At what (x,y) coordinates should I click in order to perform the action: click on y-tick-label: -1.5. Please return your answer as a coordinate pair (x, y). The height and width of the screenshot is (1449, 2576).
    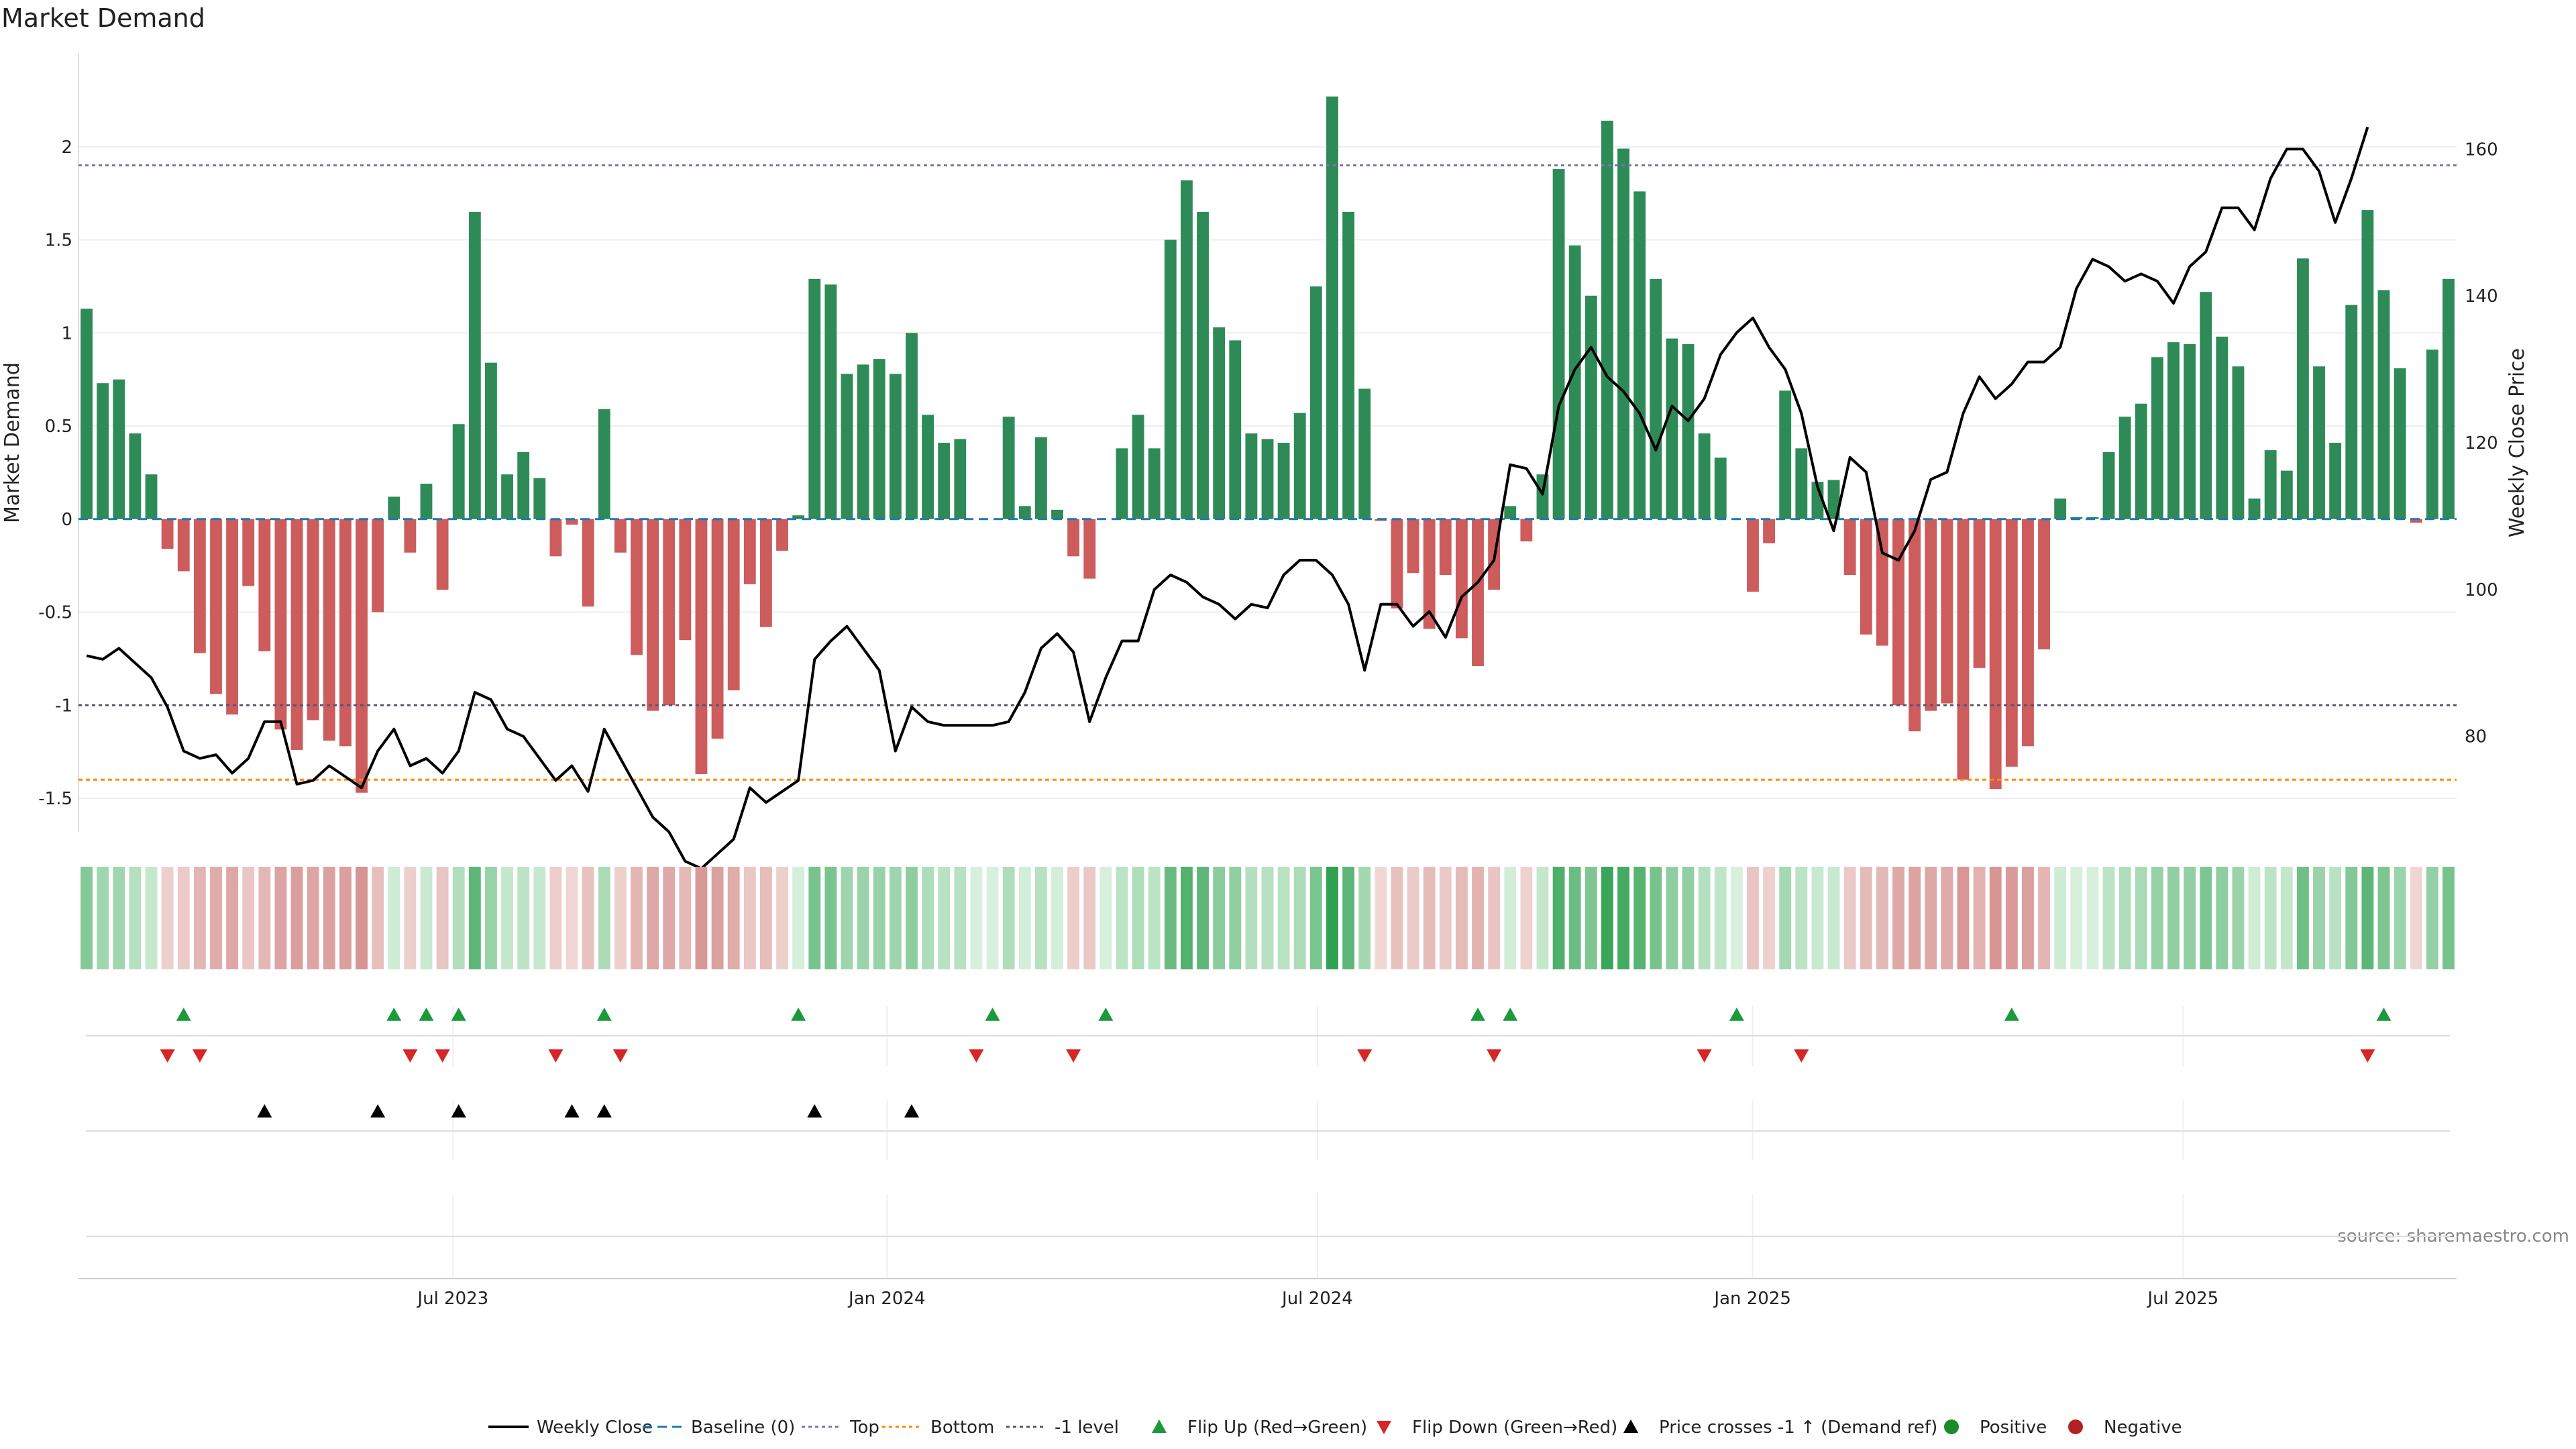
    Looking at the image, I should click on (55, 799).